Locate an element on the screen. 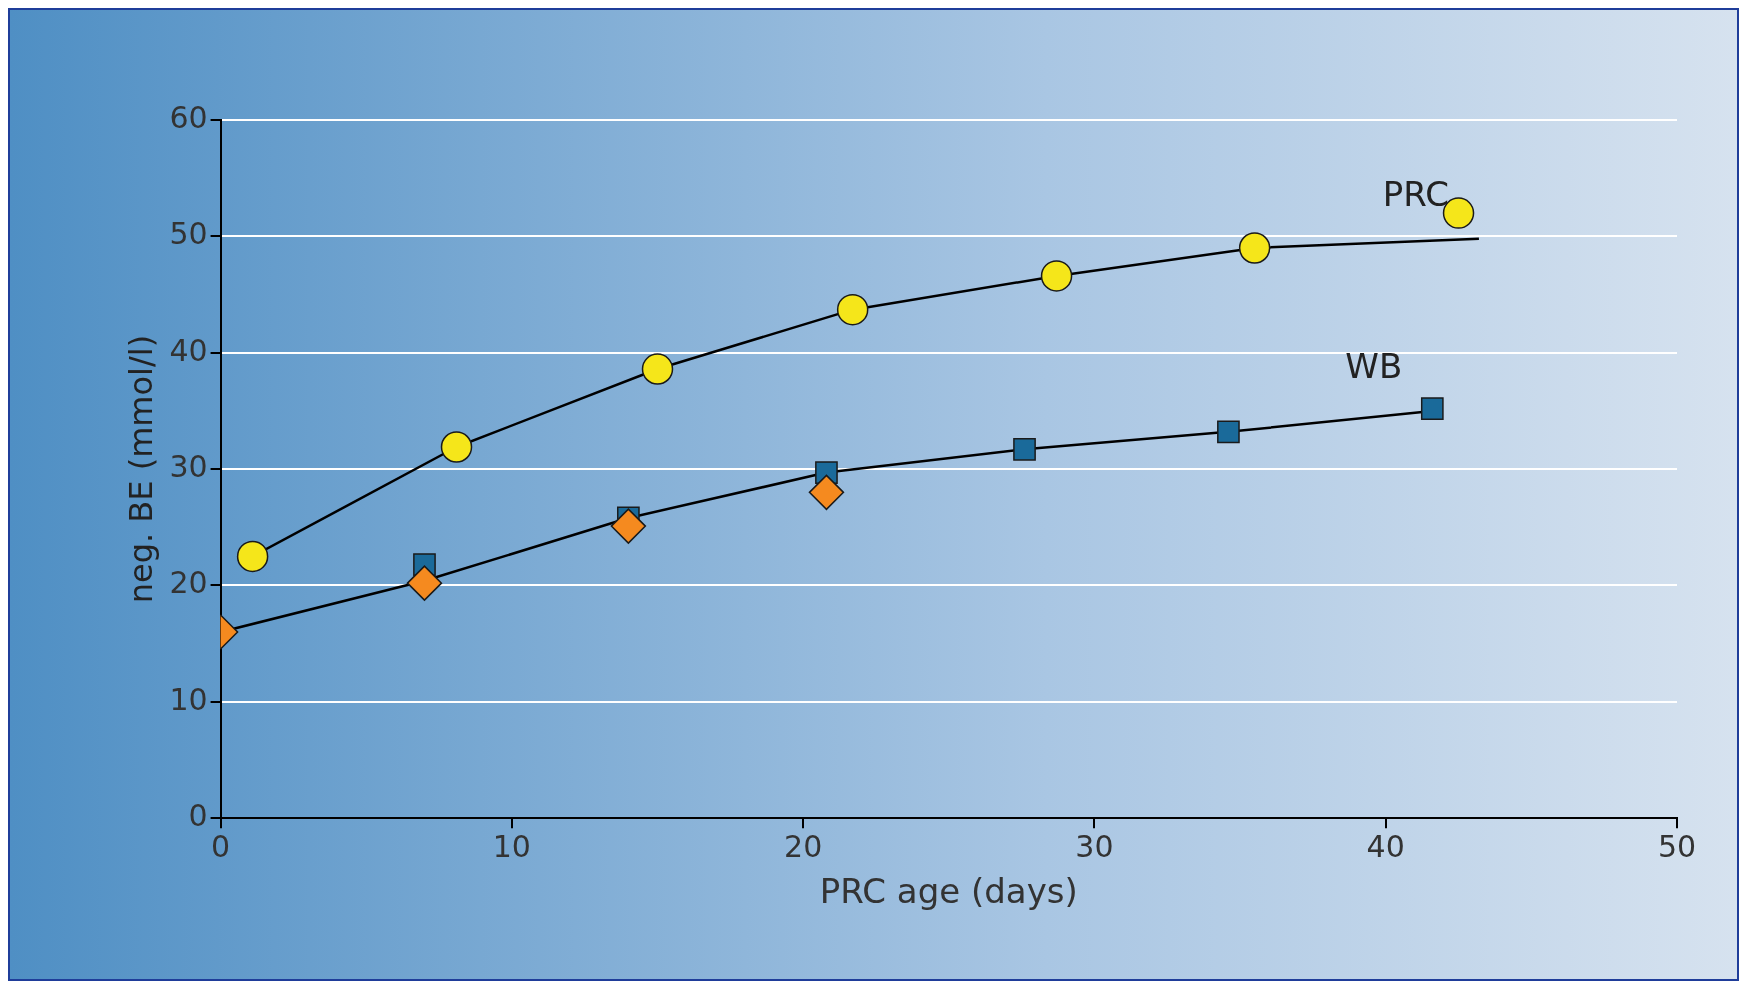 The width and height of the screenshot is (1747, 989). series-label: WB is located at coordinates (1374, 365).